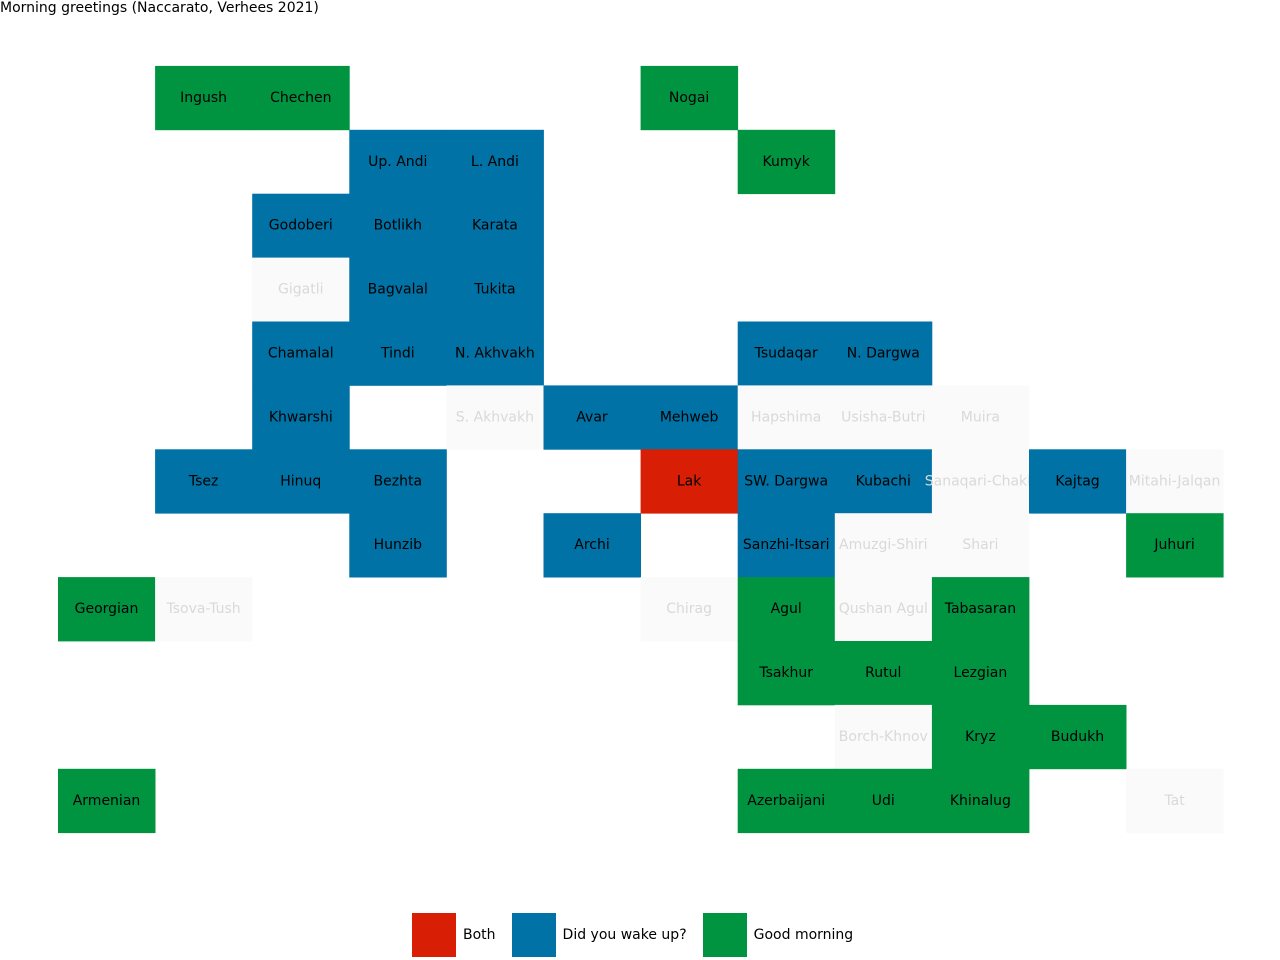 This screenshot has width=1280, height=960. What do you see at coordinates (301, 98) in the screenshot?
I see `tile-chechen: Chechen` at bounding box center [301, 98].